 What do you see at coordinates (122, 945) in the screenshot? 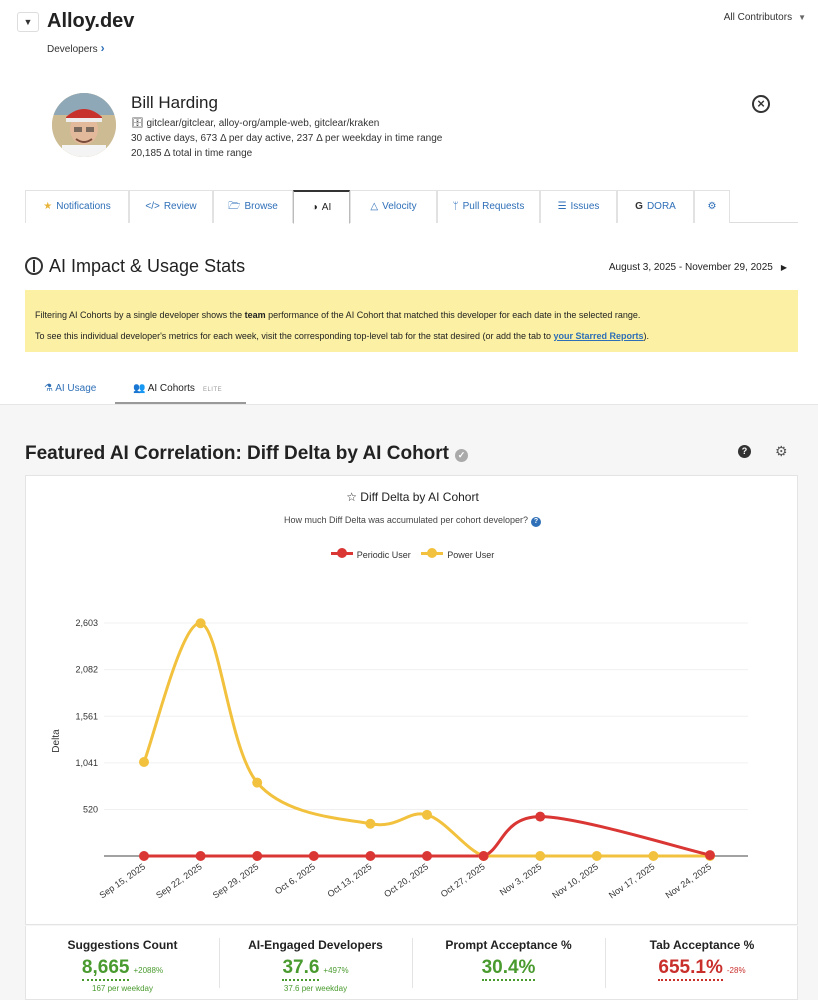
I see `stat-label: Suggestions Count` at bounding box center [122, 945].